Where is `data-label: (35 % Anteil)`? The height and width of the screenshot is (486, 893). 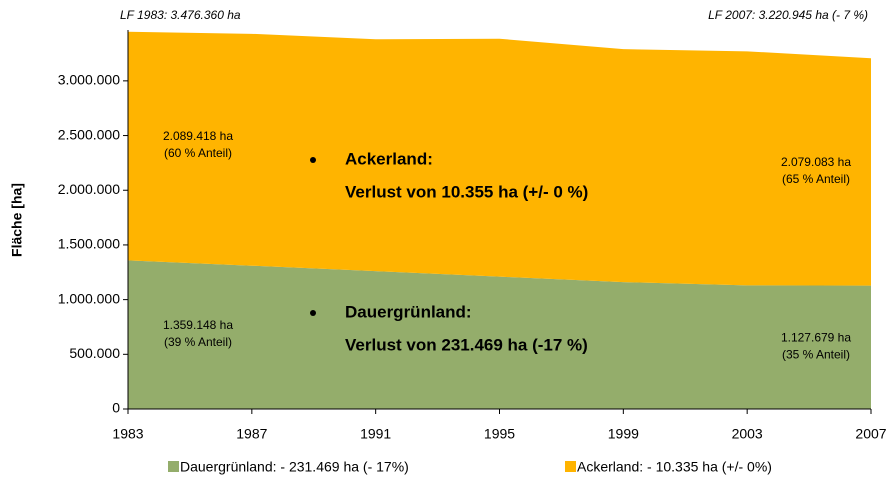 data-label: (35 % Anteil) is located at coordinates (816, 354).